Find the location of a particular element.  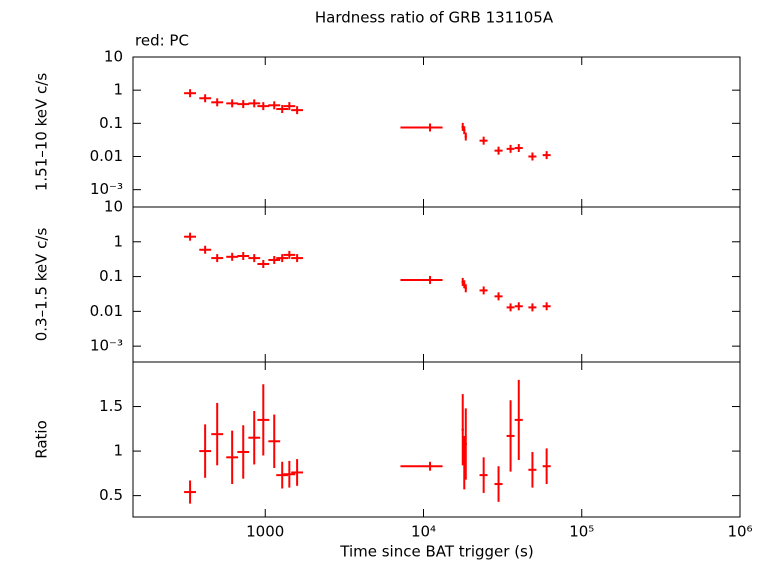

y-axis-label: 1.51–10 keV c/s is located at coordinates (42, 132).